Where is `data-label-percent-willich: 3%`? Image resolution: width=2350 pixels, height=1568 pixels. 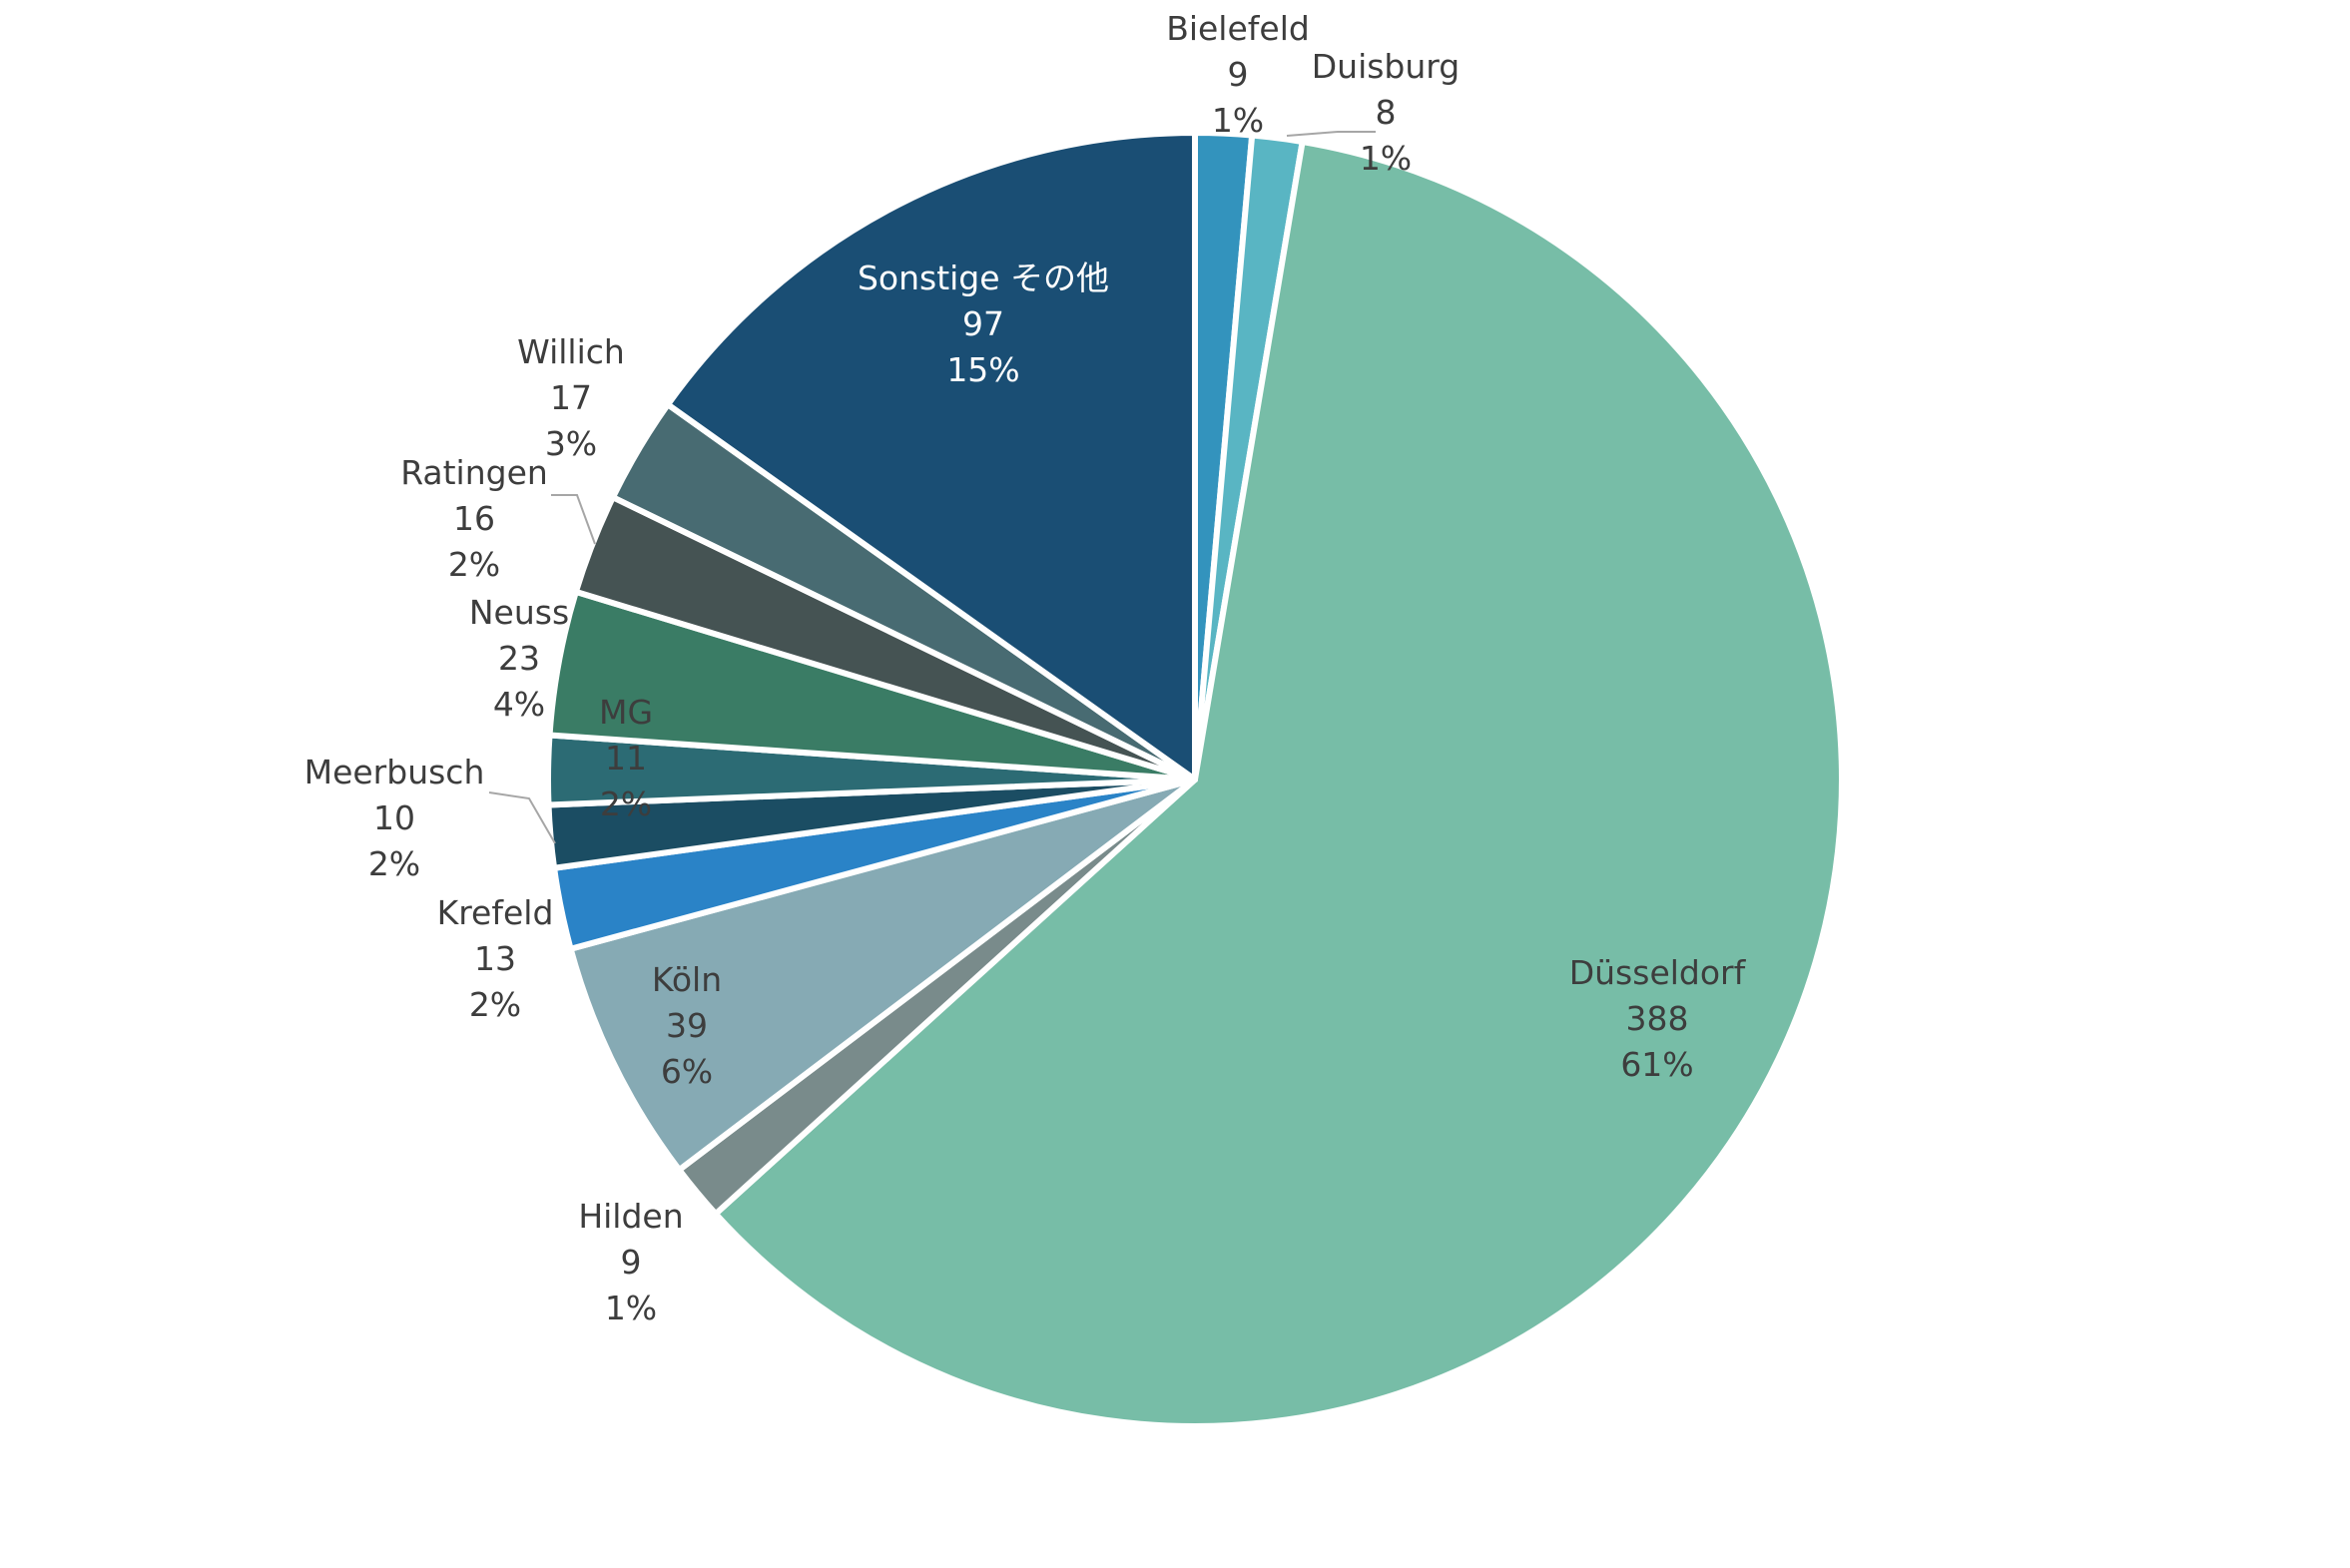
data-label-percent-willich: 3% is located at coordinates (571, 443).